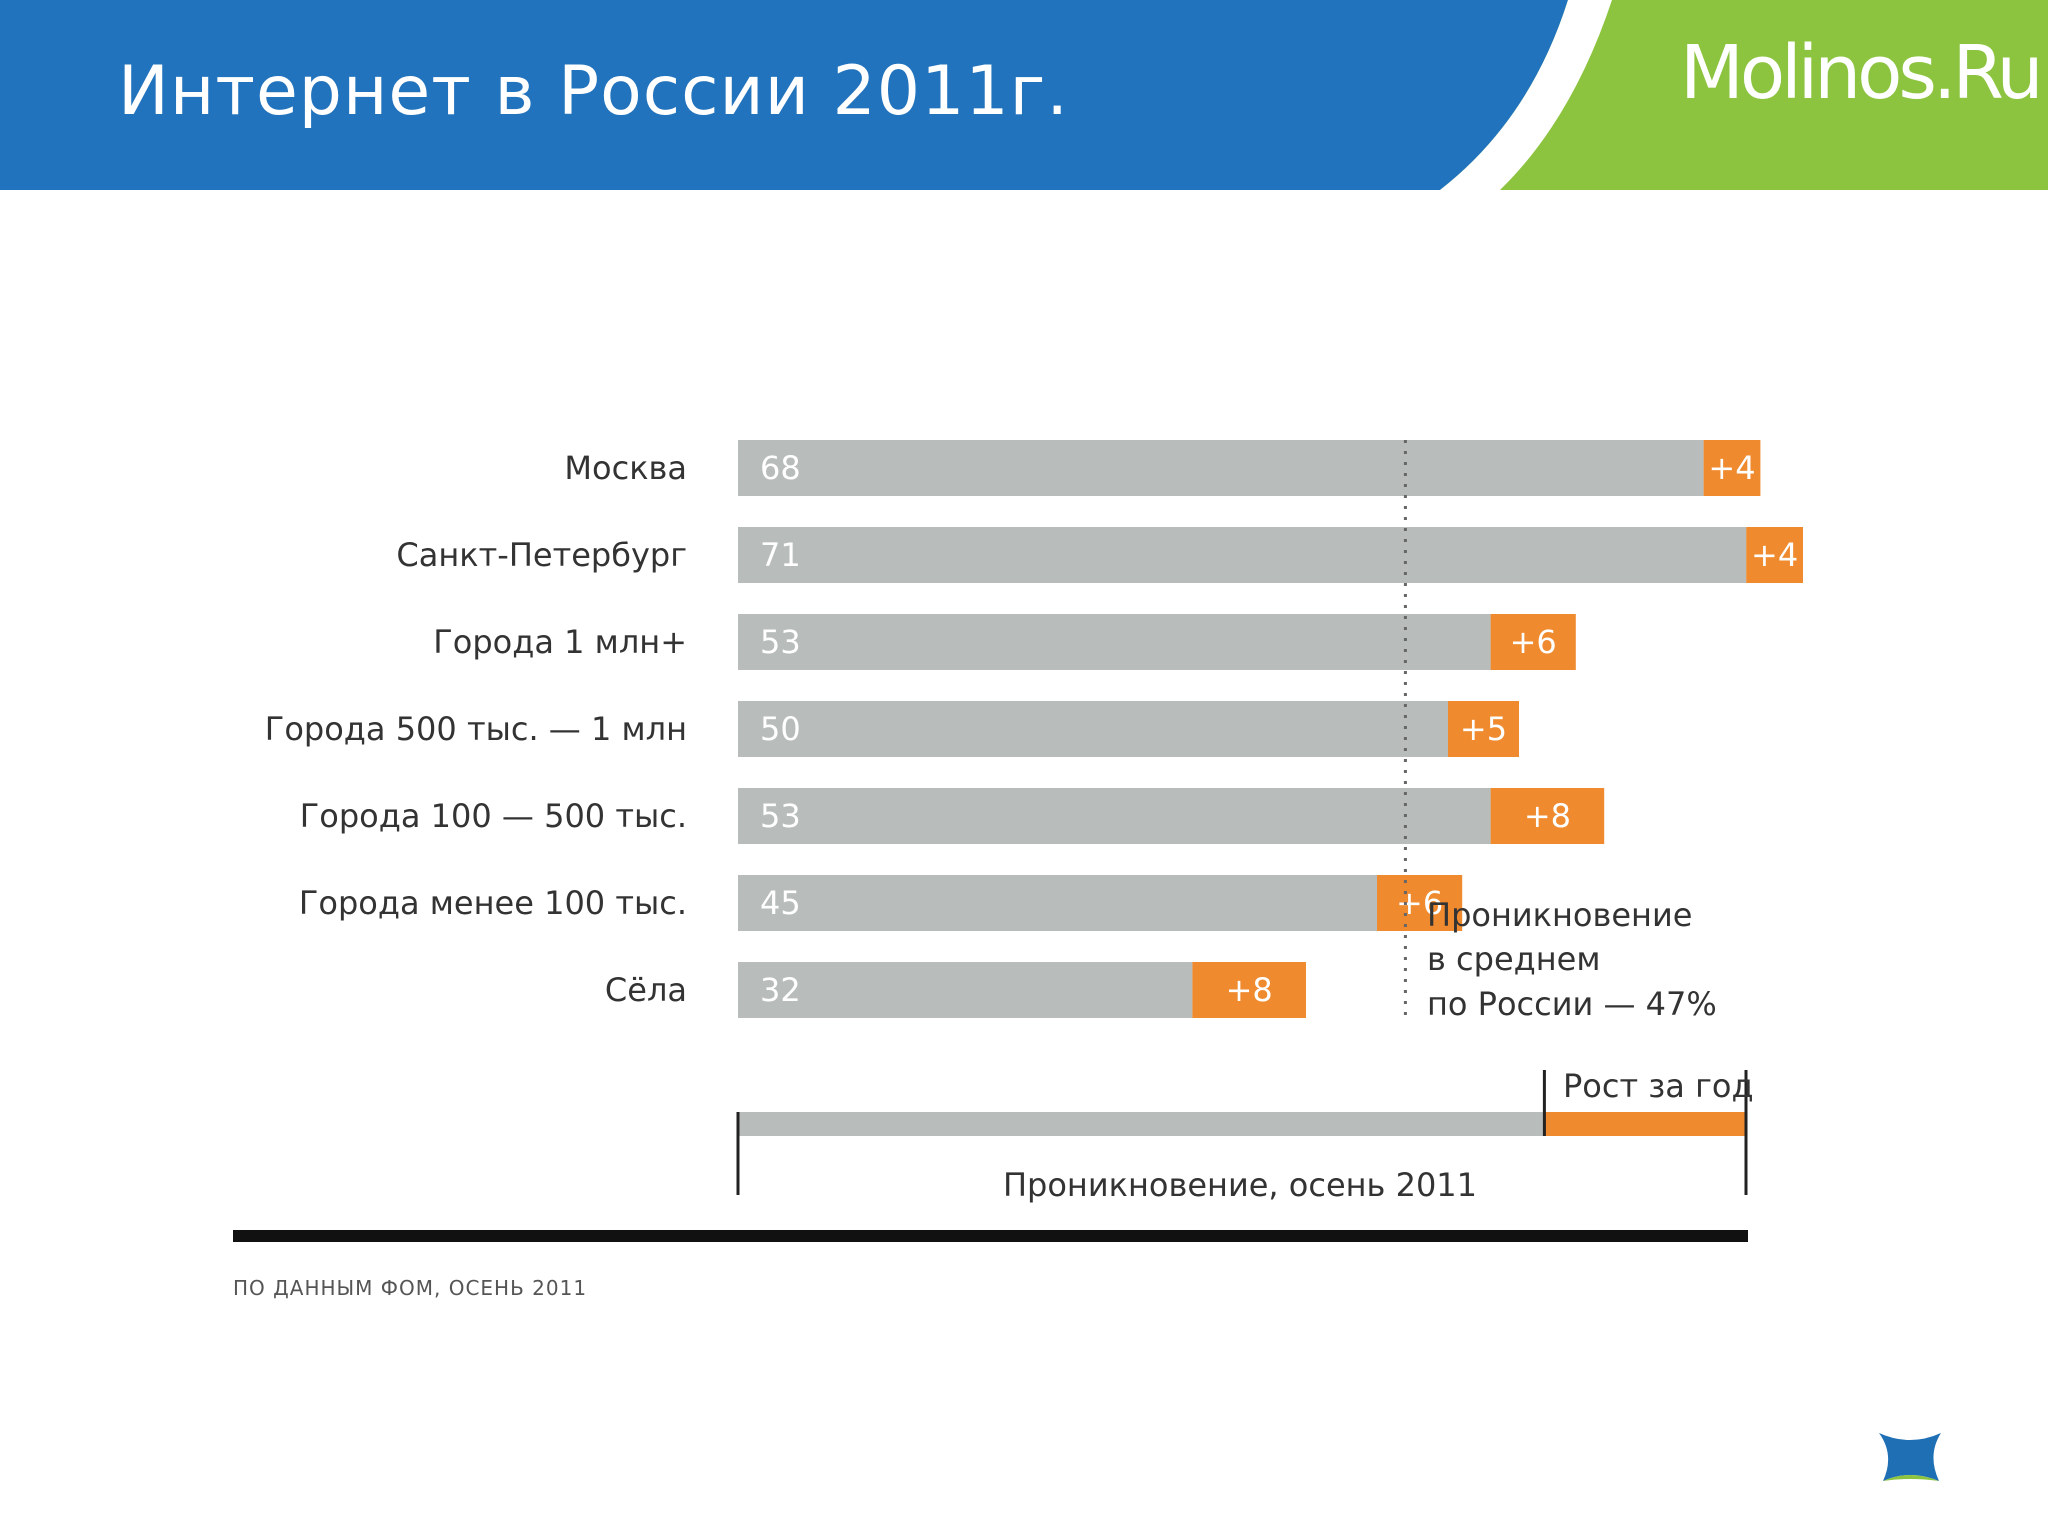  I want to click on category-label: Города менее 100 тыс., so click(493, 903).